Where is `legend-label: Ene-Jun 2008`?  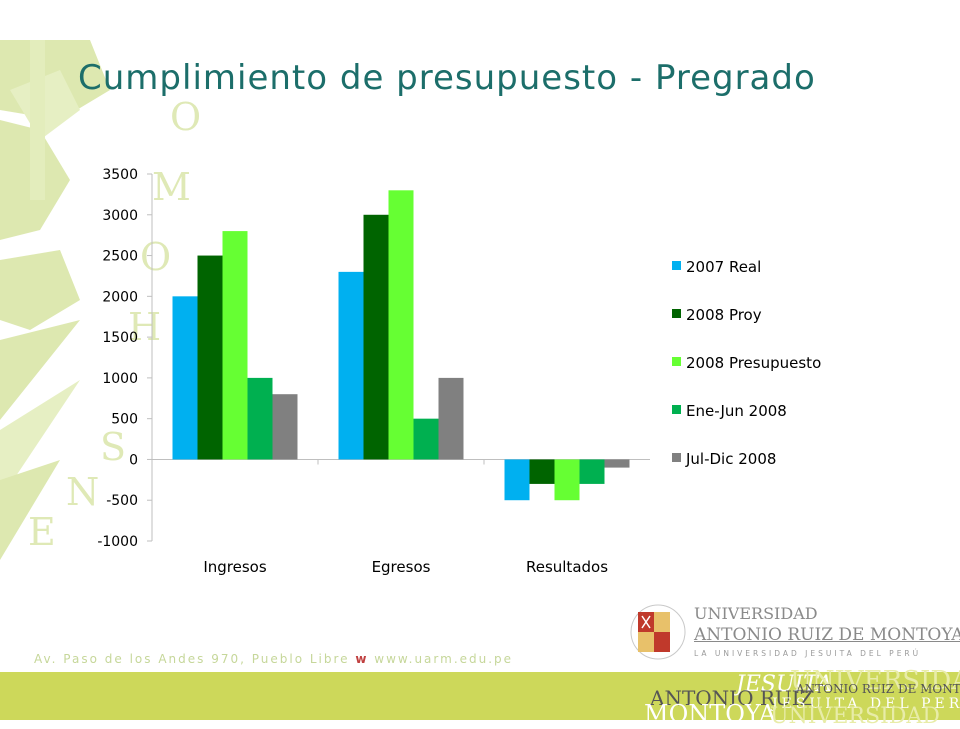
legend-label: Ene-Jun 2008 is located at coordinates (736, 411).